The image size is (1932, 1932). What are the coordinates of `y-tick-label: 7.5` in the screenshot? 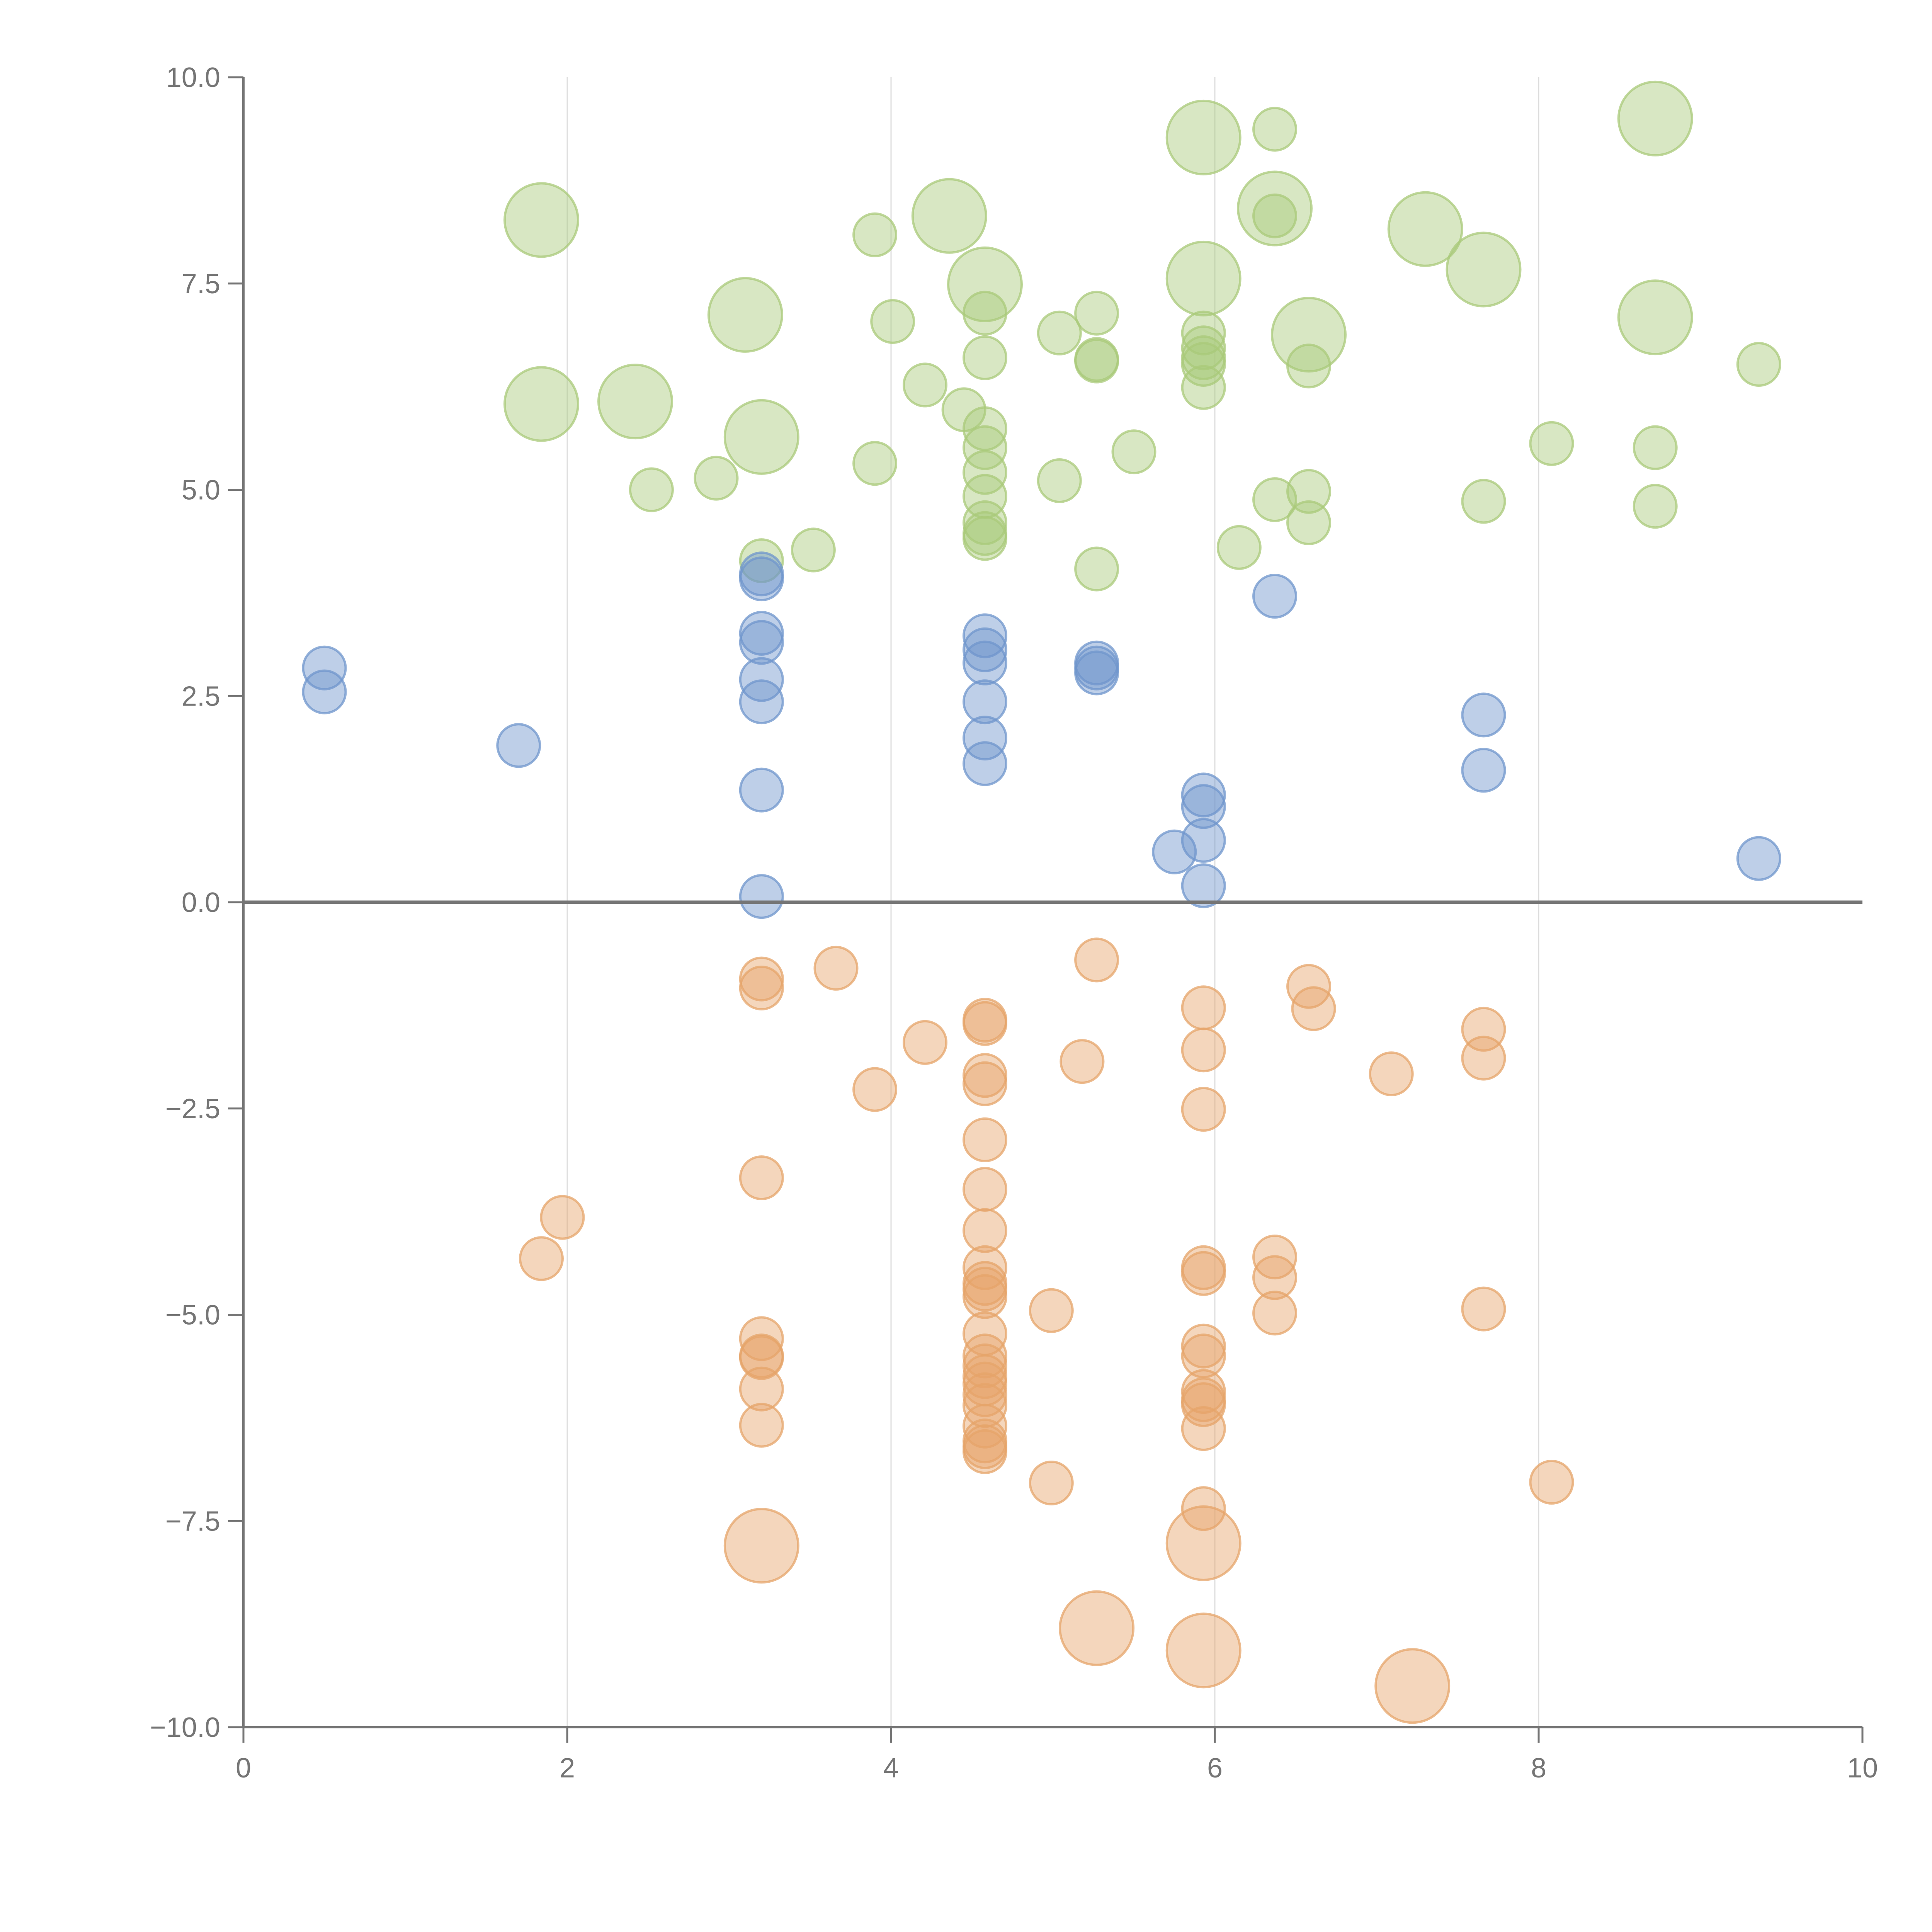 It's located at (201, 284).